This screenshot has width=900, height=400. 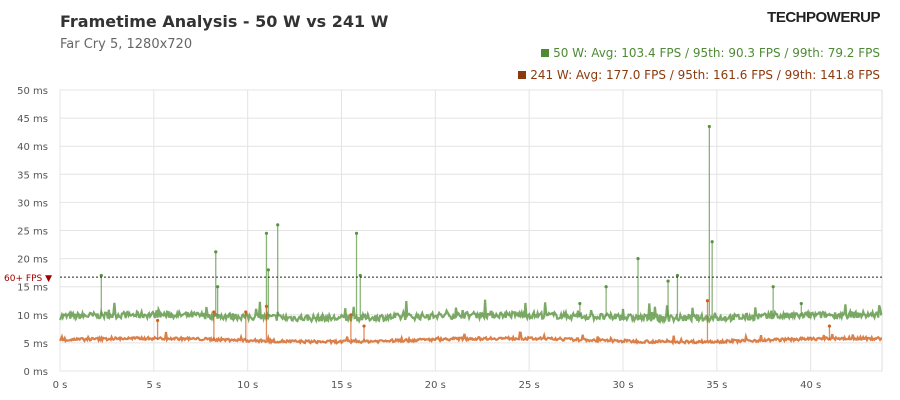 I want to click on y-tick-label: 10 ms, so click(x=32, y=316).